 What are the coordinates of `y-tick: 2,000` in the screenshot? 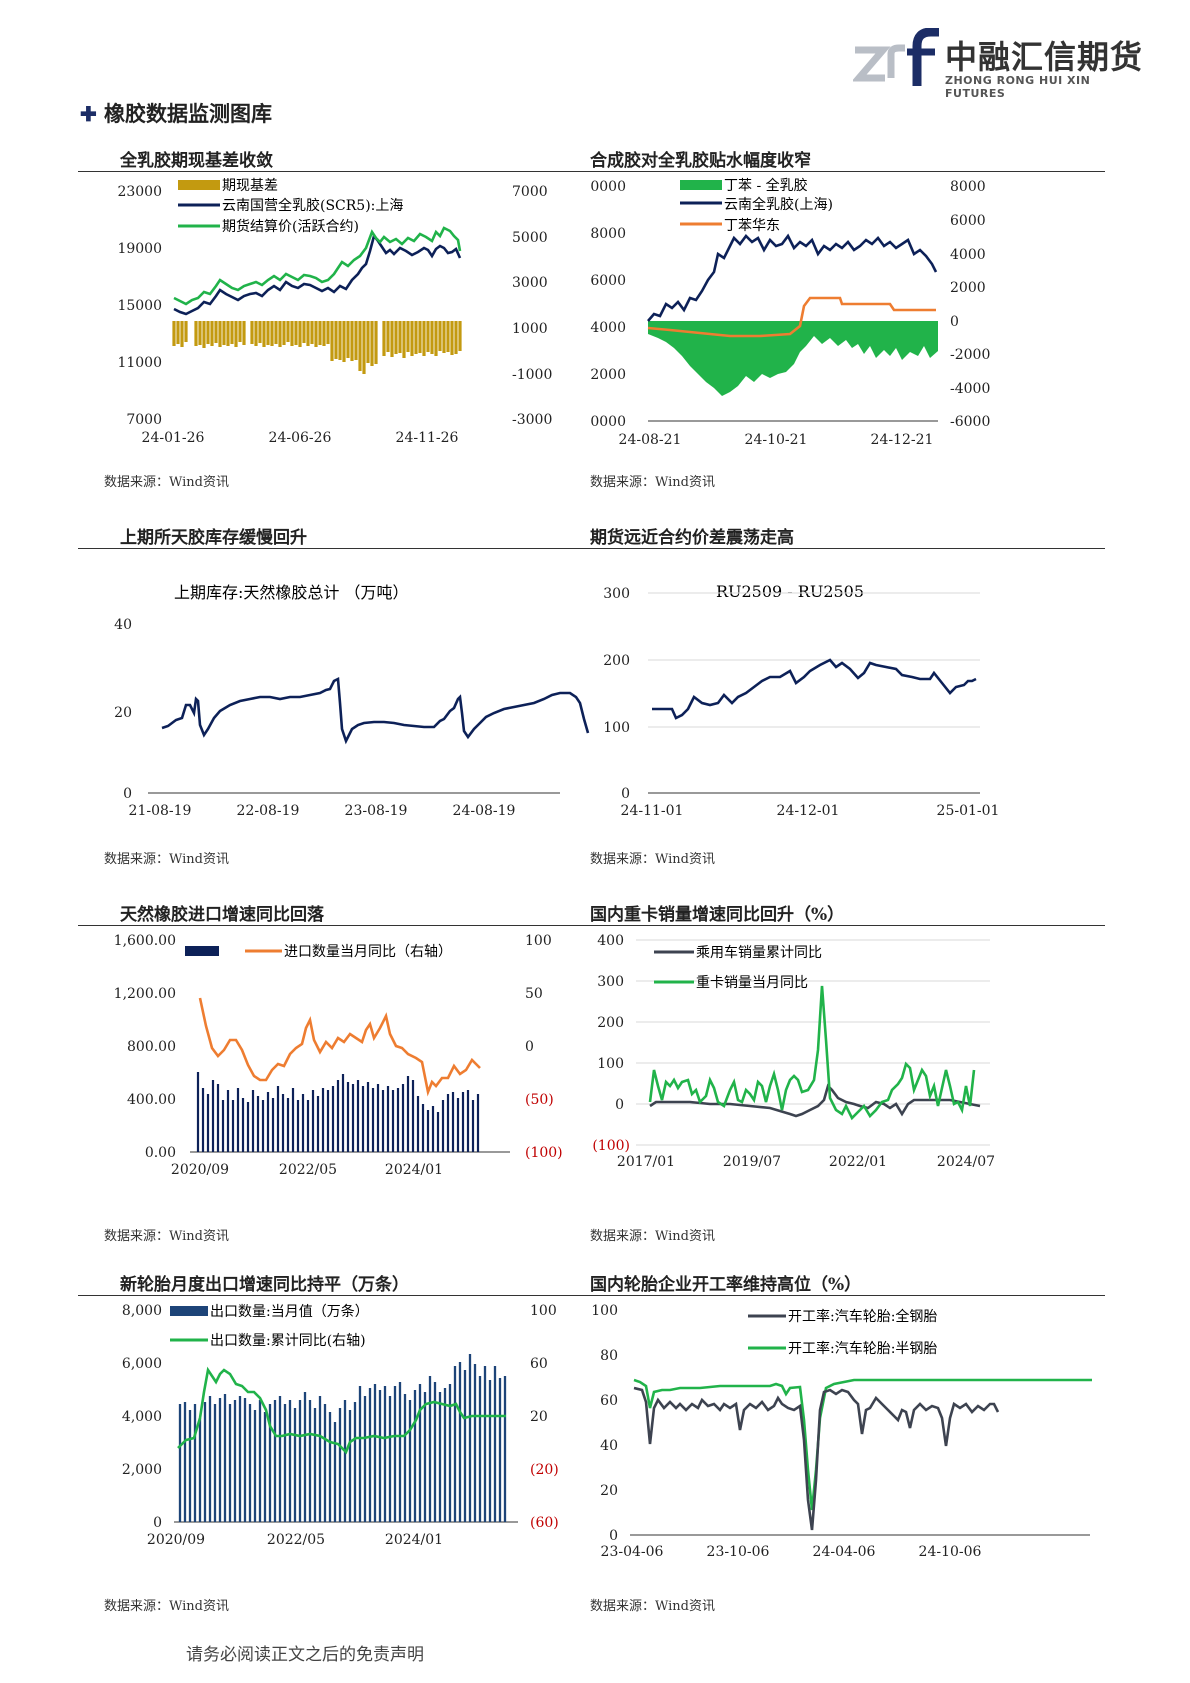 It's located at (142, 1470).